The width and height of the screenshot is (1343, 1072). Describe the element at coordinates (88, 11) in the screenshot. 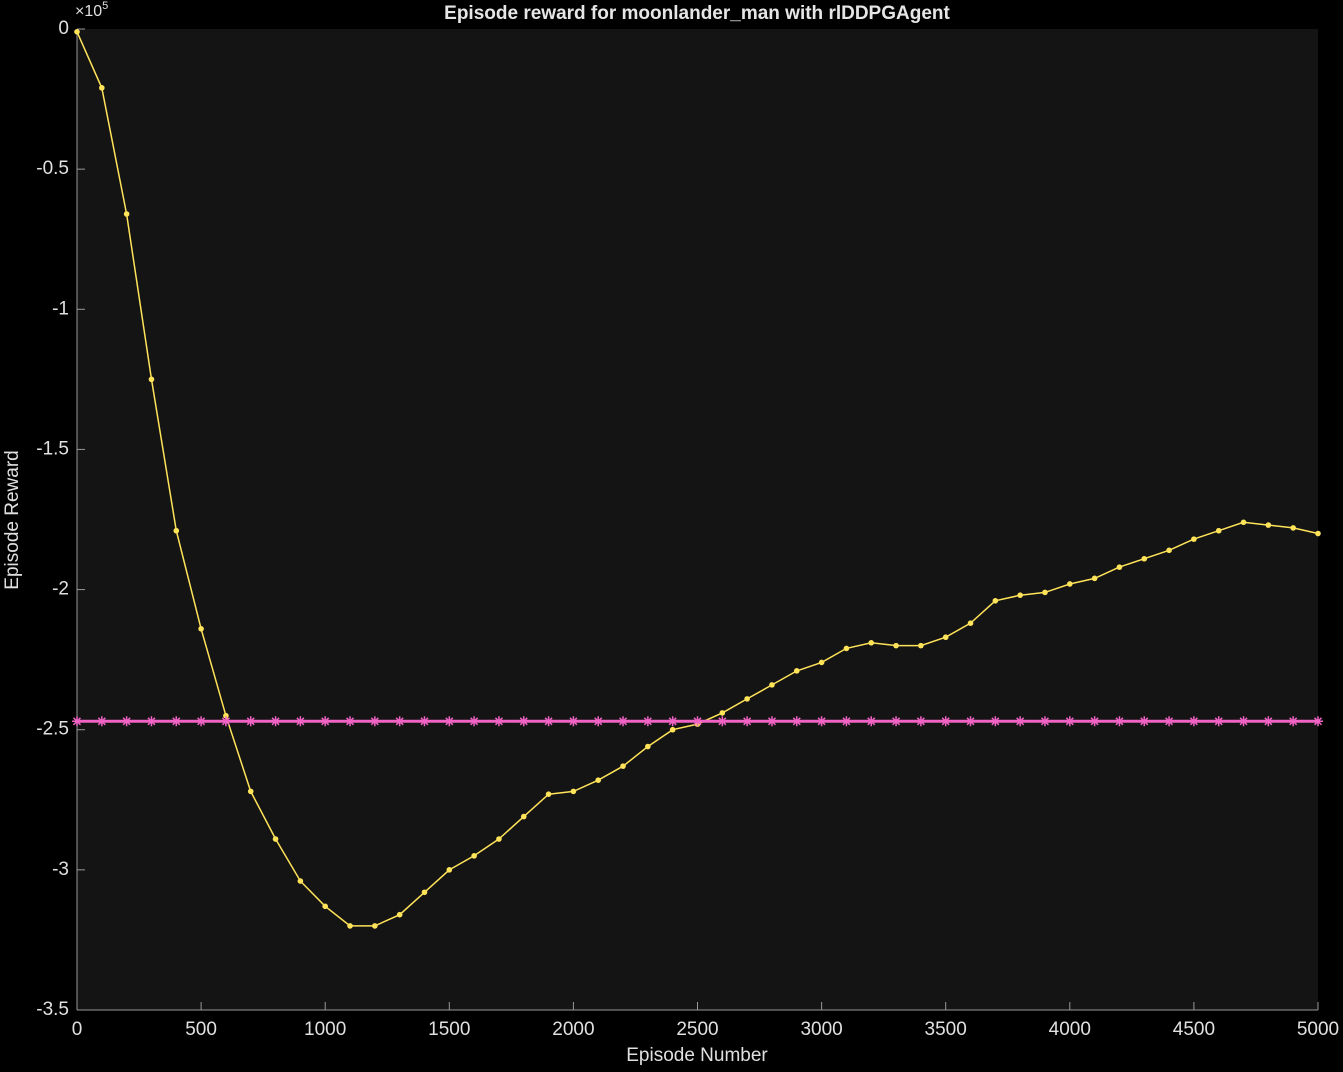

I see `y-multiplier-base: ×10` at that location.